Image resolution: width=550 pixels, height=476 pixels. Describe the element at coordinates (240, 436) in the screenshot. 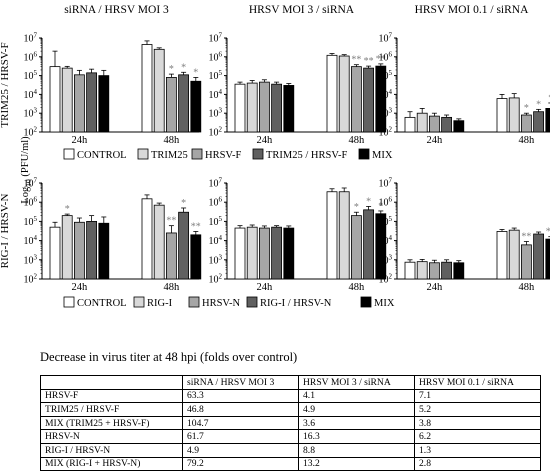

I see `table-cell: 61.7` at that location.